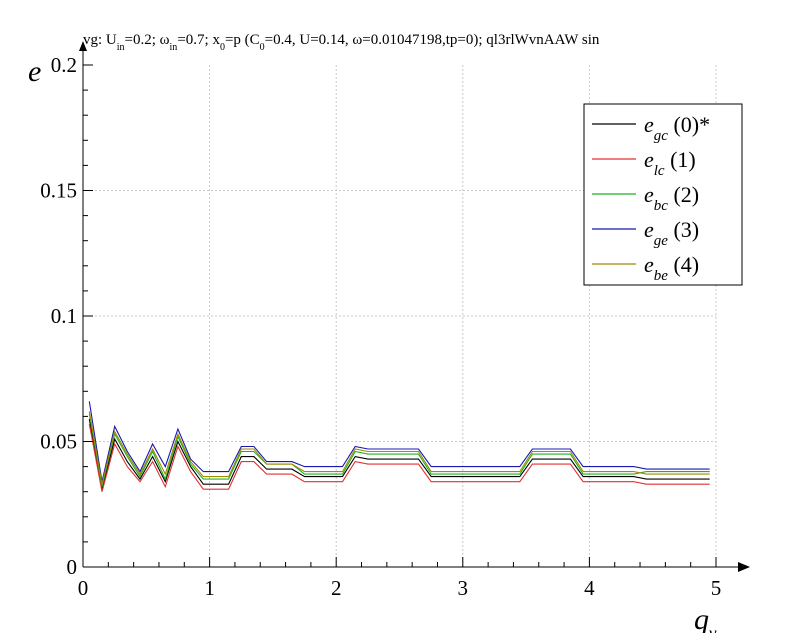 The image size is (800, 633). Describe the element at coordinates (677, 128) in the screenshot. I see `legend-label-gc: egc (0)*` at that location.